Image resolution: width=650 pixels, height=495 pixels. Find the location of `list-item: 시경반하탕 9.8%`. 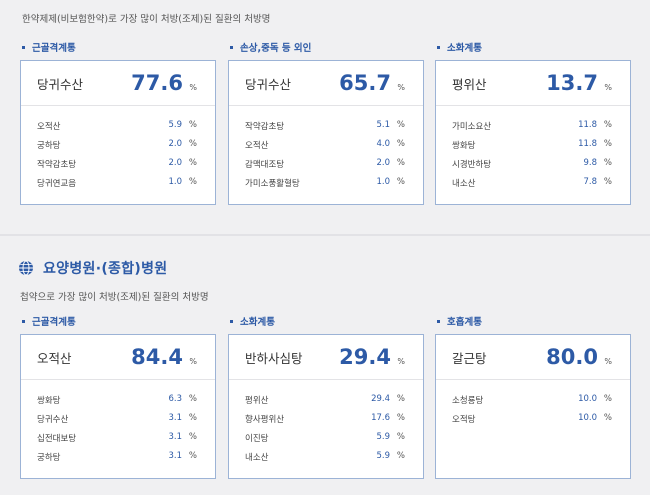

list-item: 시경반하탕 9.8% is located at coordinates (532, 164).